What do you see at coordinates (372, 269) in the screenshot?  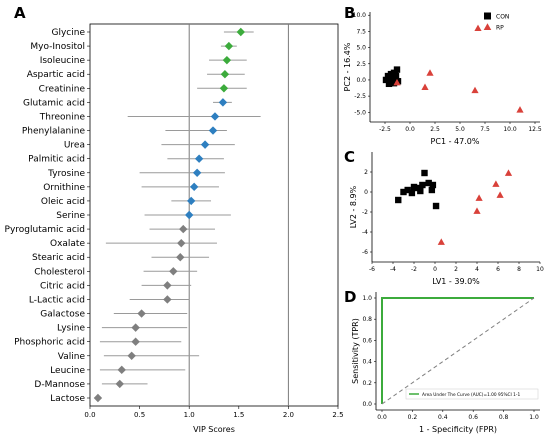 I see `plsda-x-tick-label: -6` at bounding box center [372, 269].